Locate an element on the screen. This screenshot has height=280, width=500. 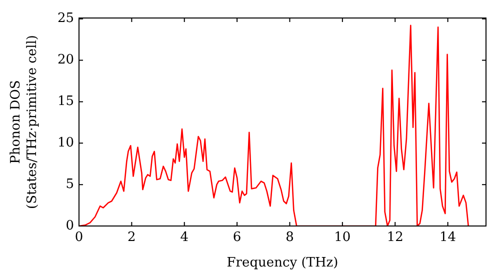
x-tick-label: 10 is located at coordinates (342, 238).